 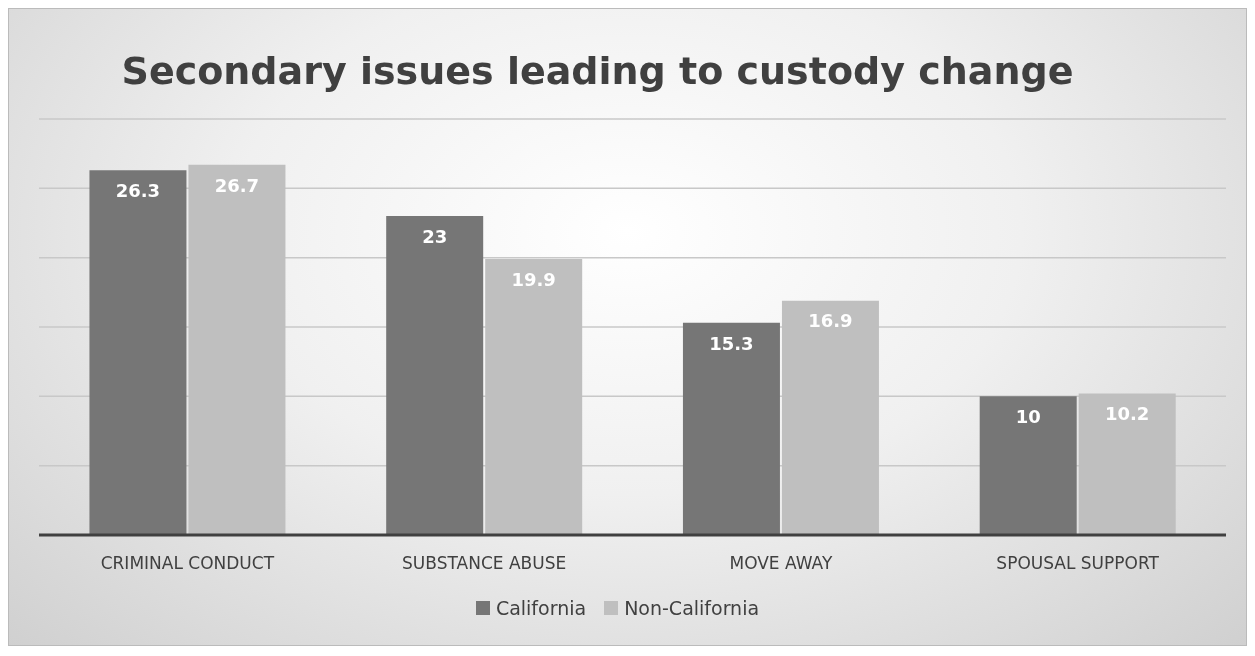 What do you see at coordinates (781, 563) in the screenshot?
I see `x-tick-label: MOVE AWAY` at bounding box center [781, 563].